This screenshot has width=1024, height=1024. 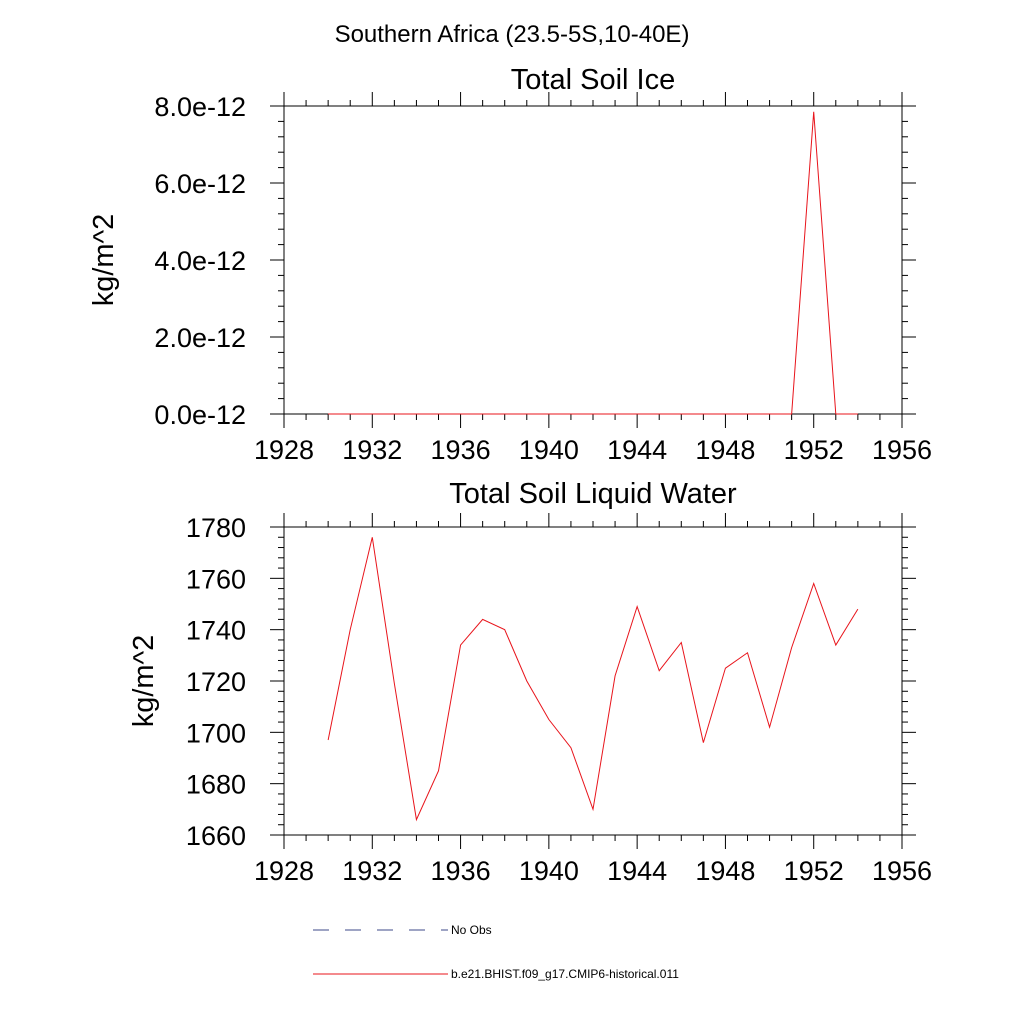 I want to click on y-tick-label: 1680, so click(x=216, y=785).